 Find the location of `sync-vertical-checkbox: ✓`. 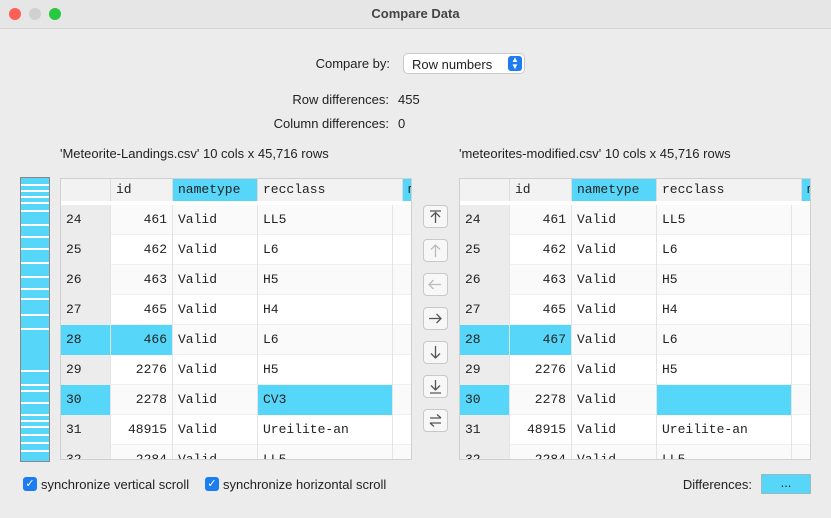

sync-vertical-checkbox: ✓ is located at coordinates (30, 484).